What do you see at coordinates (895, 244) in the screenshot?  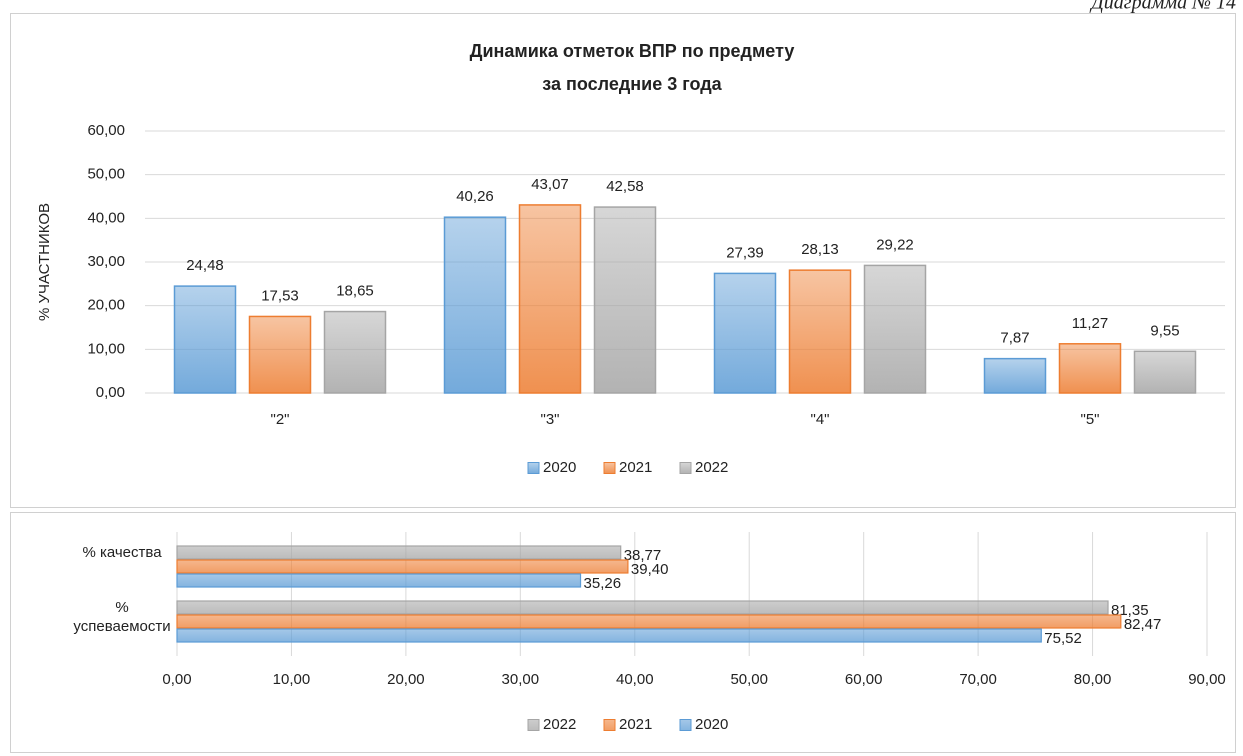 I see `data-label: 29,22` at bounding box center [895, 244].